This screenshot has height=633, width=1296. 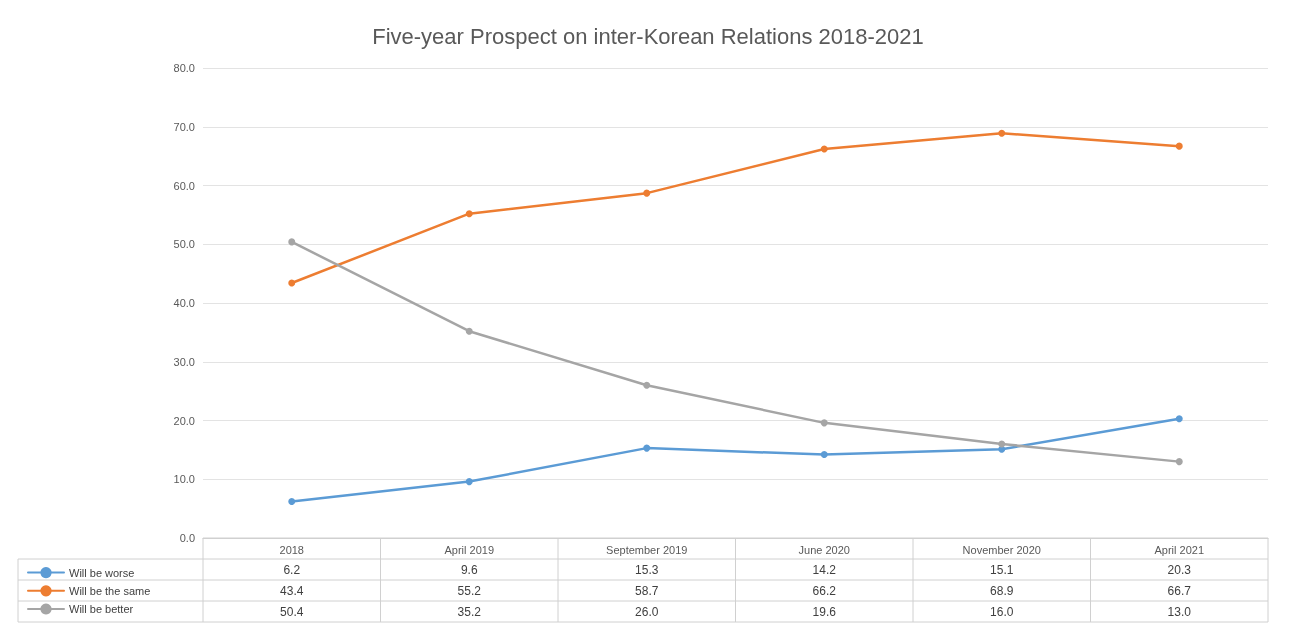 I want to click on y-tick-label: 20.0, so click(x=184, y=420).